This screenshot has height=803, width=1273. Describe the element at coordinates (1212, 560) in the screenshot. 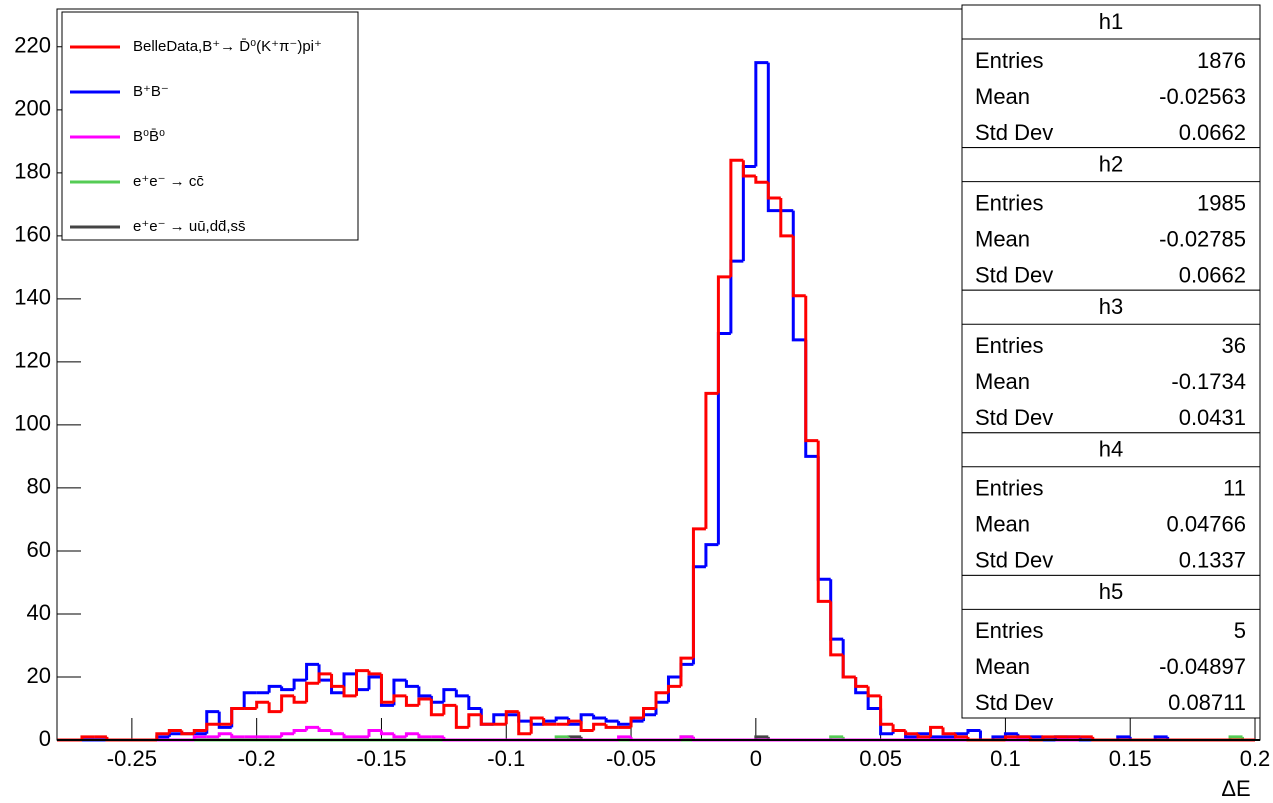

I see `stats-value: 0.1337` at that location.